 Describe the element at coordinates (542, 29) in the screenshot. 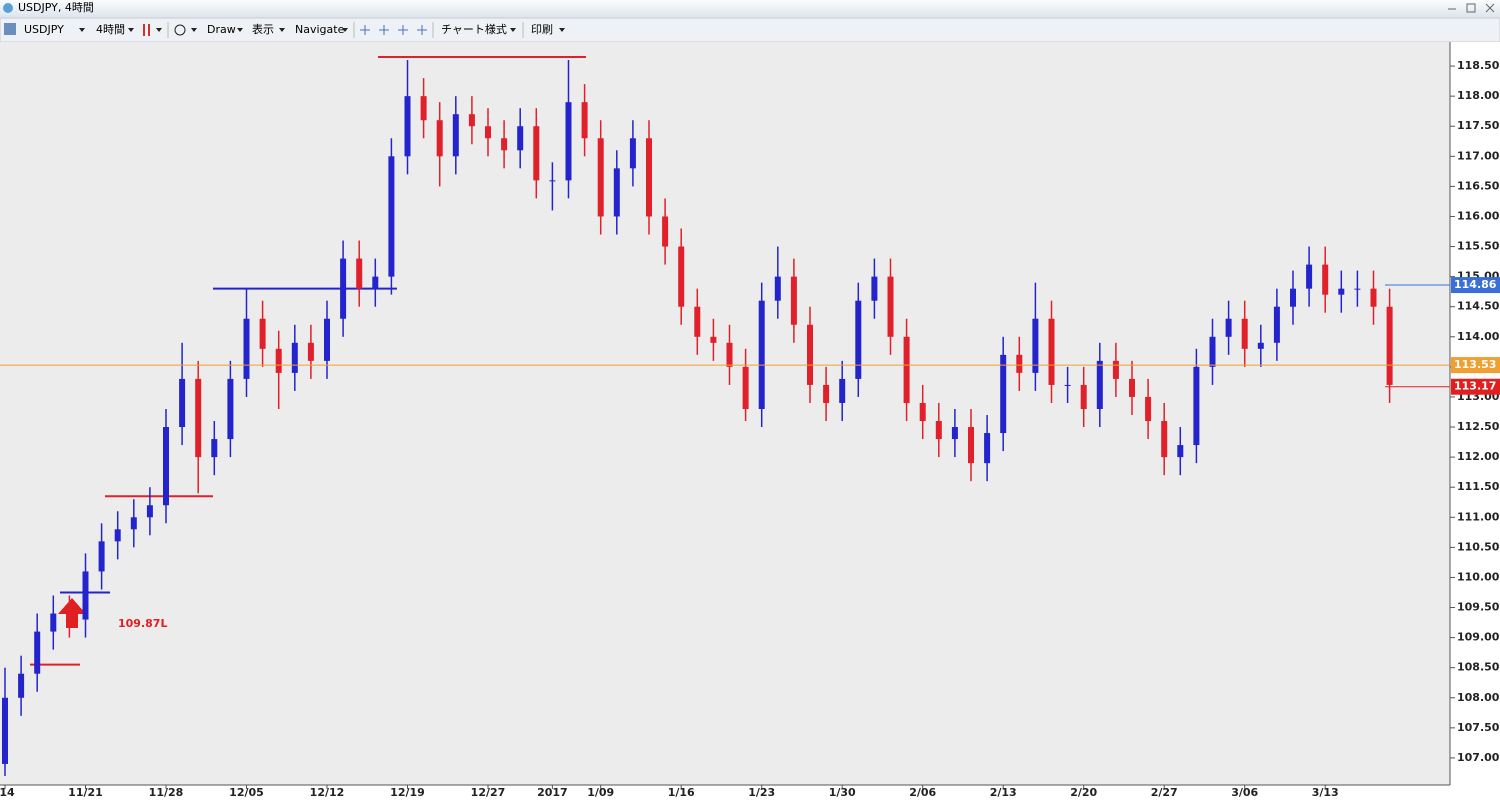

I see `toolbar-item: 印刷` at that location.